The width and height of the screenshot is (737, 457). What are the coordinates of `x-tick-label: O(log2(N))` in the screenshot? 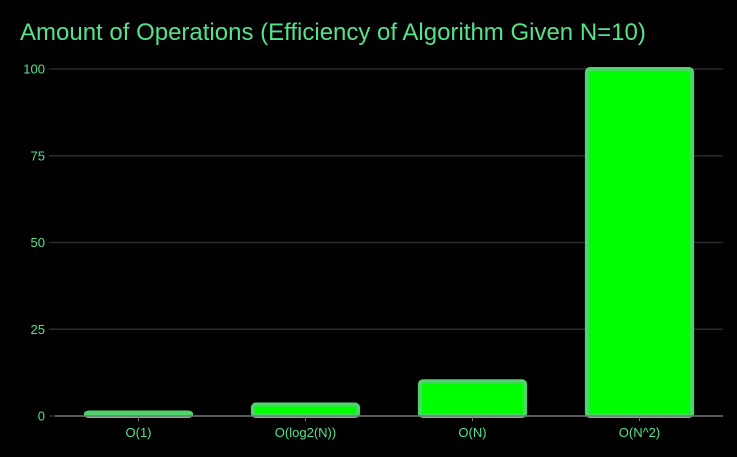 It's located at (305, 432).